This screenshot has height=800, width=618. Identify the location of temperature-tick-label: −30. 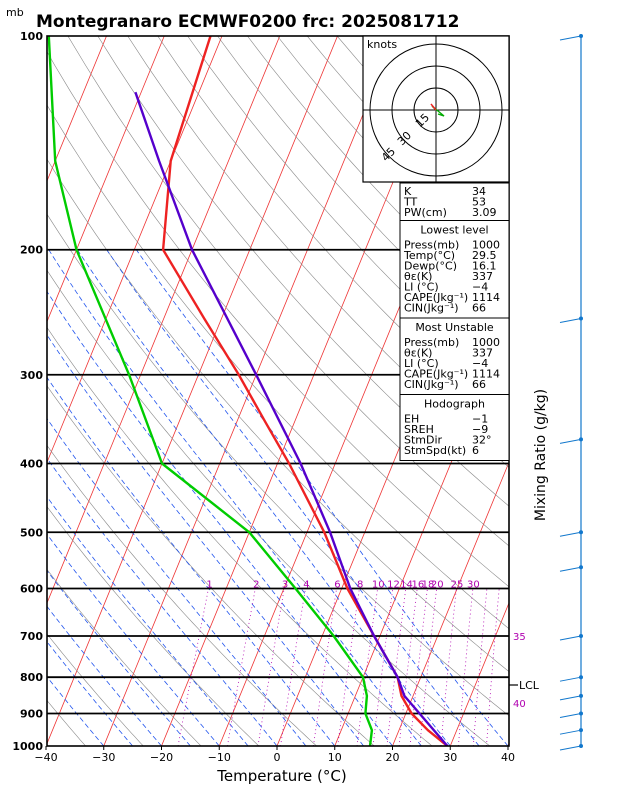
(103, 757).